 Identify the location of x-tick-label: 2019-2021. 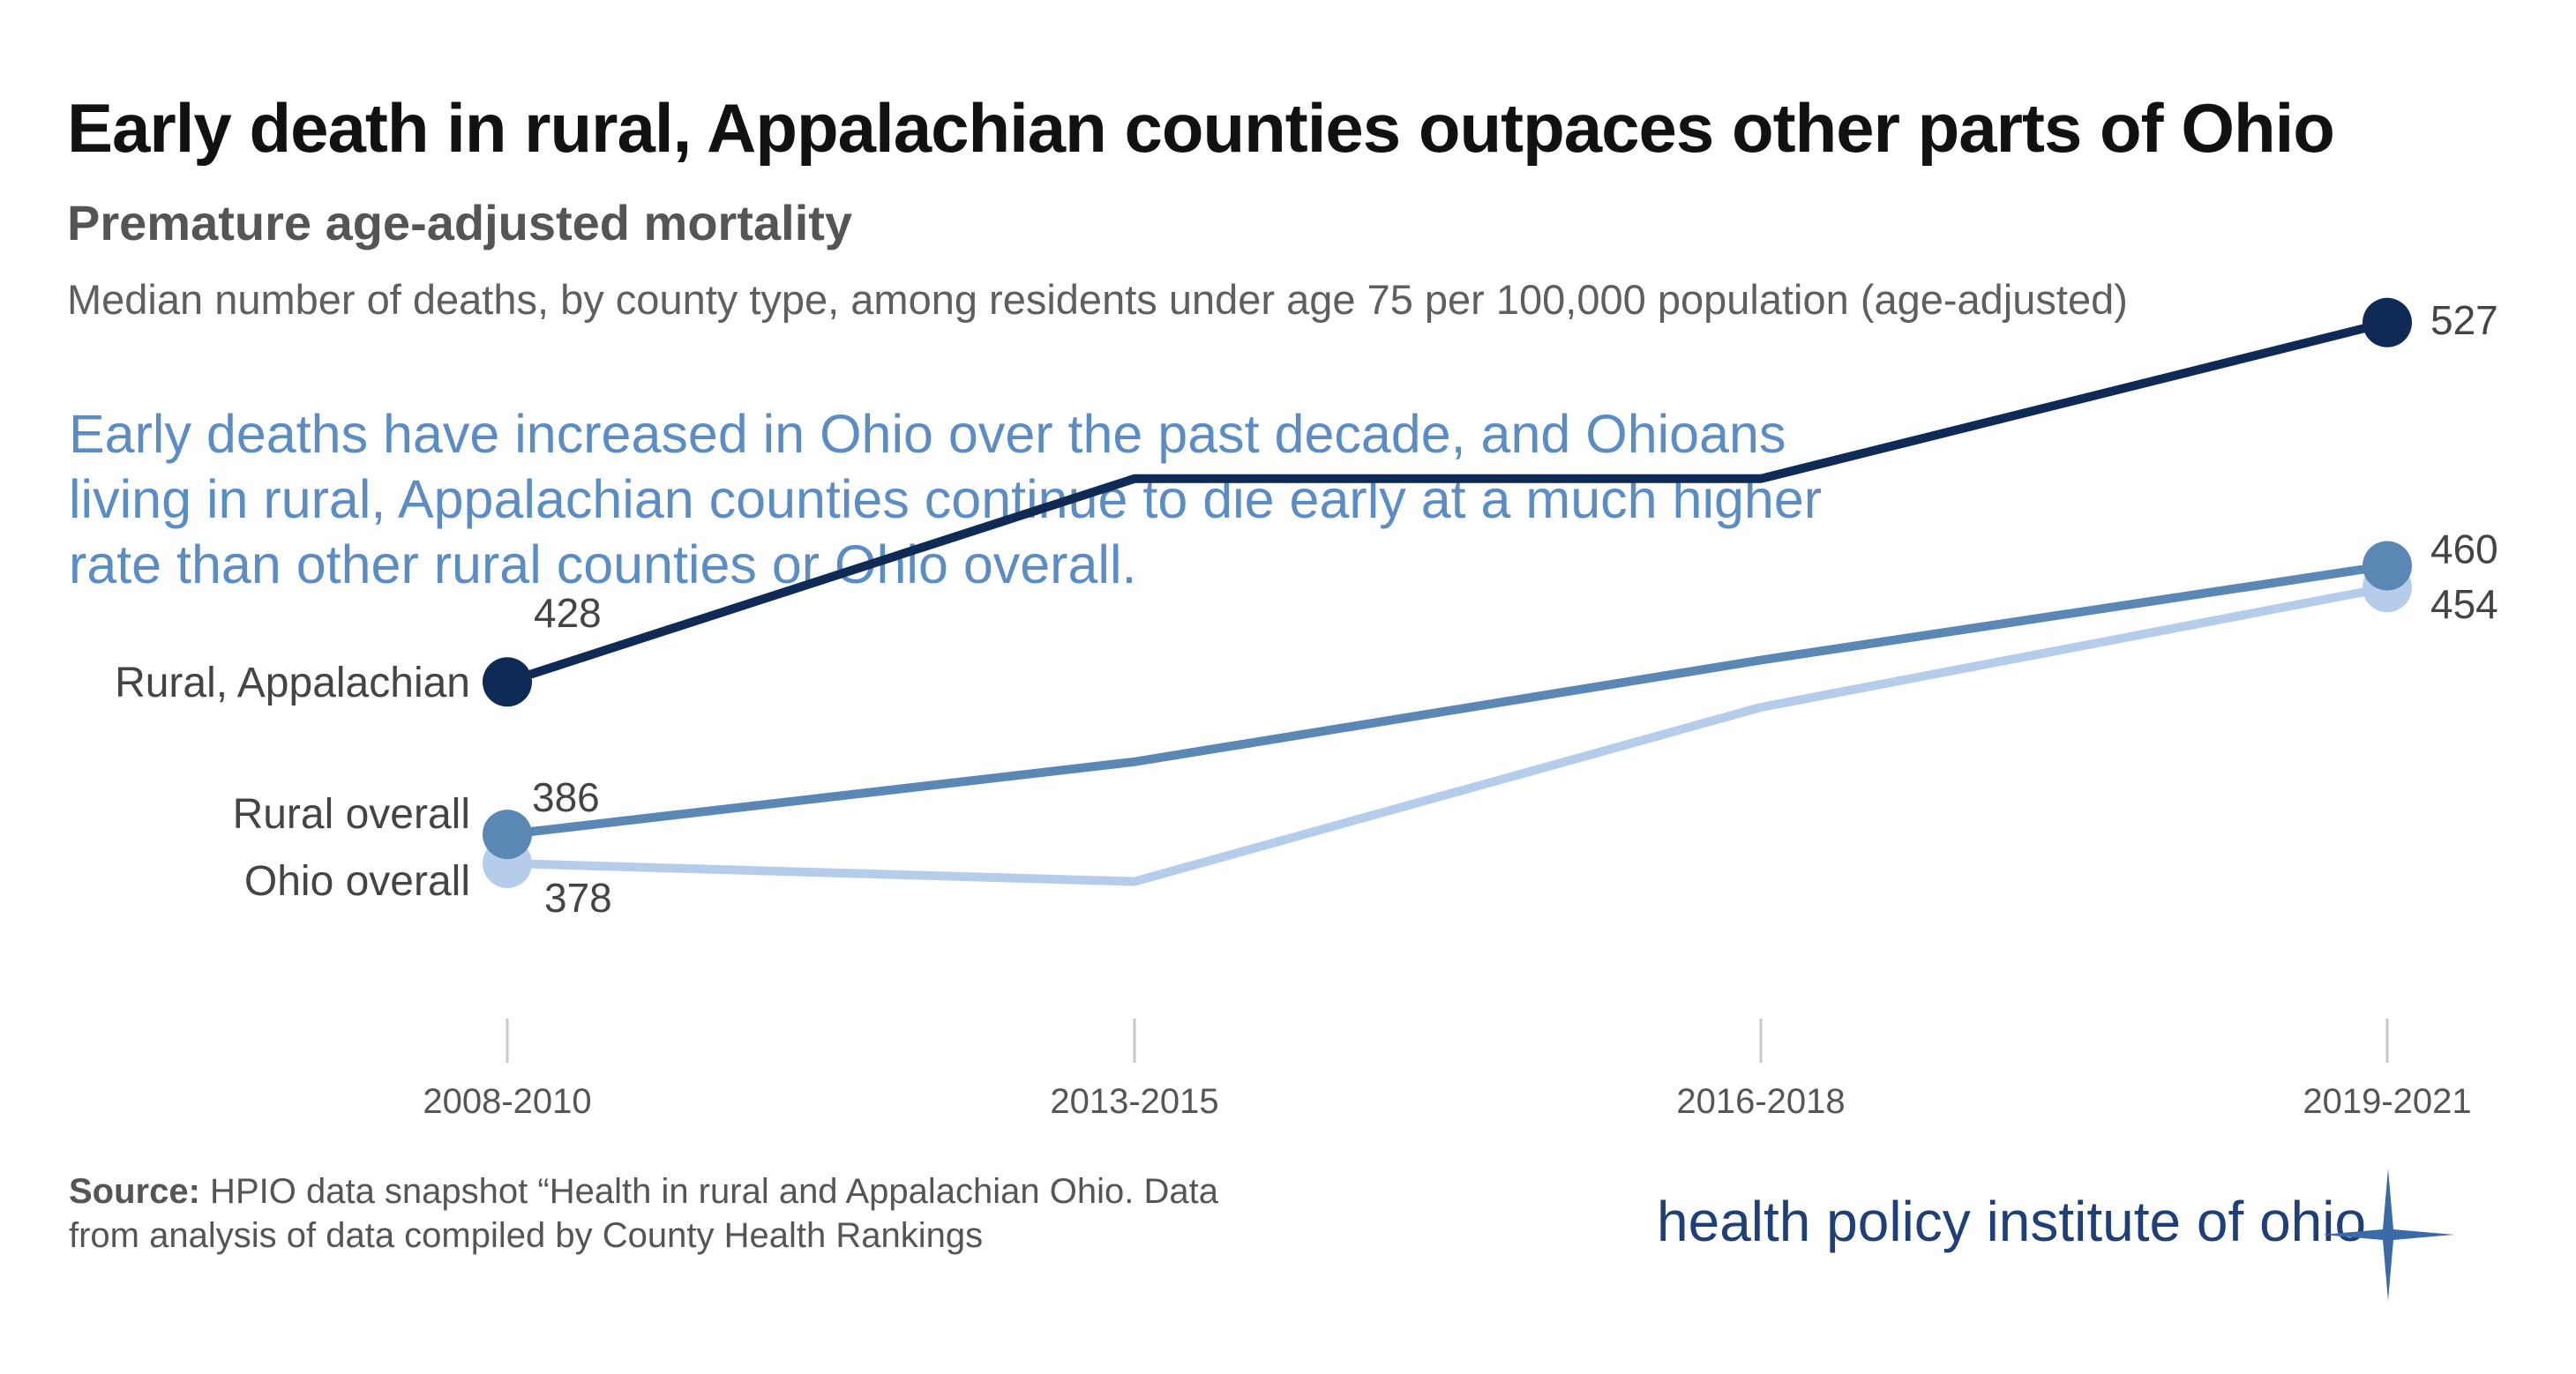
(2387, 1101).